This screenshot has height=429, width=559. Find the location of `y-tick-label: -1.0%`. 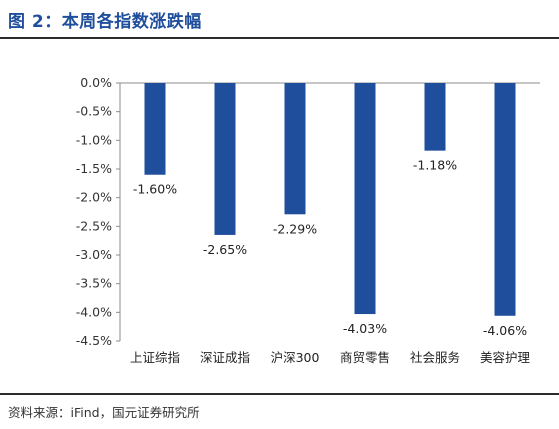

y-tick-label: -1.0% is located at coordinates (94, 139).